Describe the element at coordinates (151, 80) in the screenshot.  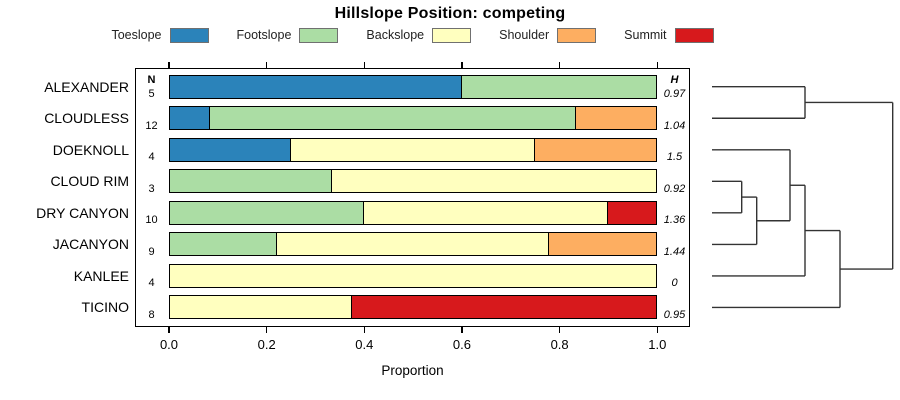
I see `n-column-header: N` at that location.